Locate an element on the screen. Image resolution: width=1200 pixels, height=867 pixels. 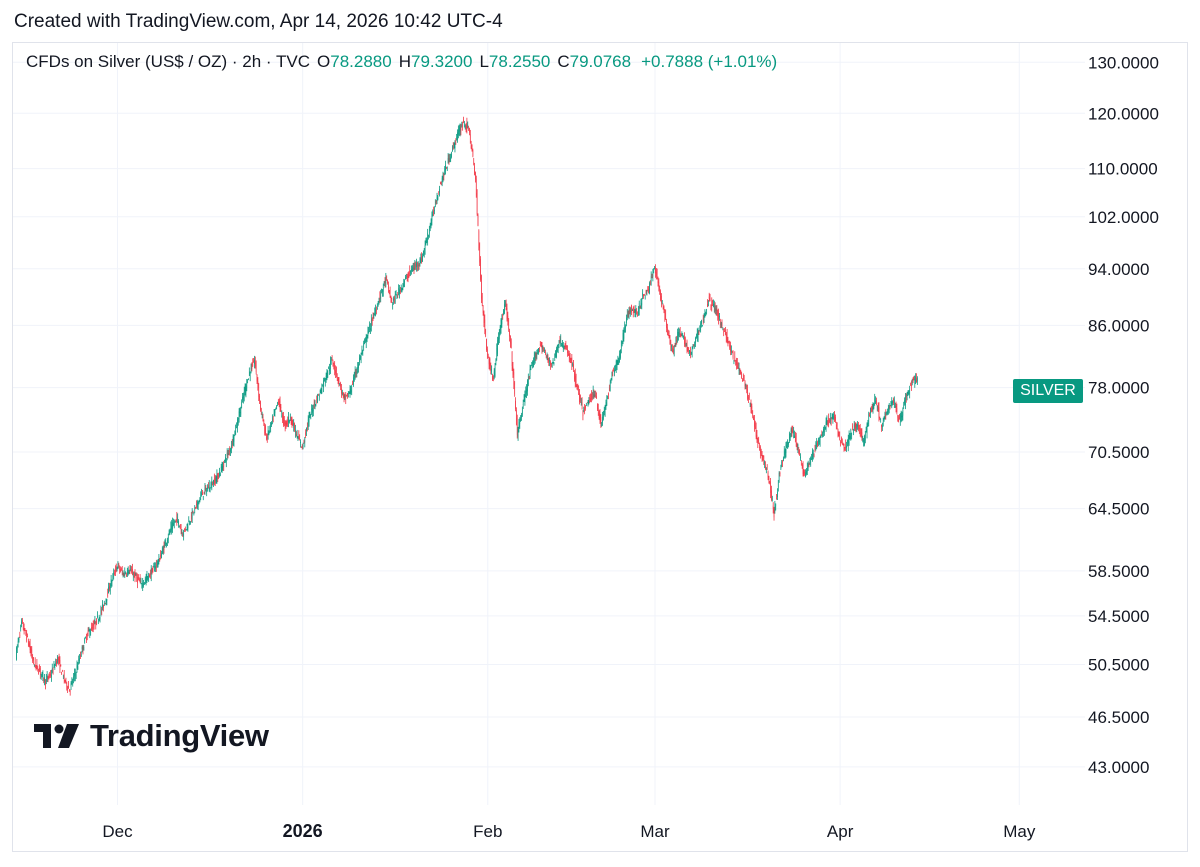
y-tick-label: 46.5000 is located at coordinates (1118, 717).